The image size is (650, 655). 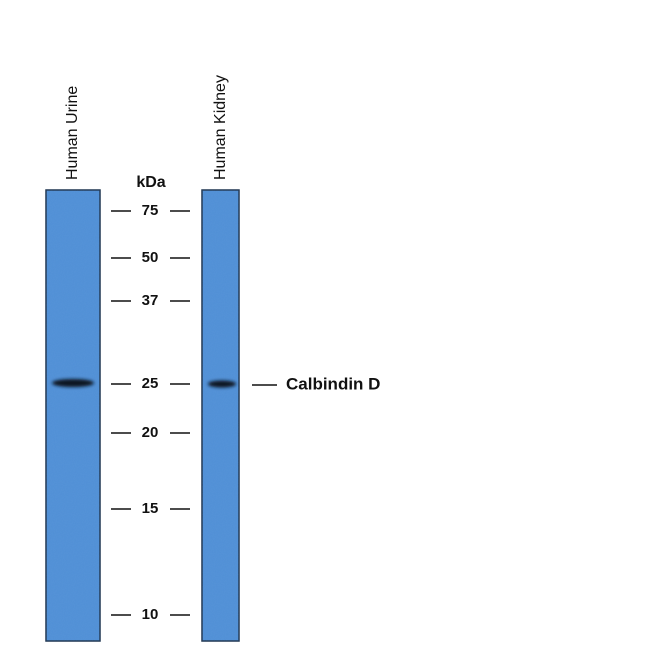 What do you see at coordinates (150, 182) in the screenshot?
I see `marker-unit: kDa` at bounding box center [150, 182].